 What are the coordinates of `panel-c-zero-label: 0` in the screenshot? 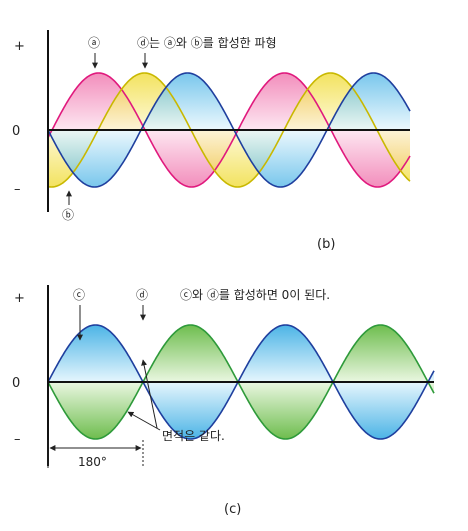 It's located at (16, 383).